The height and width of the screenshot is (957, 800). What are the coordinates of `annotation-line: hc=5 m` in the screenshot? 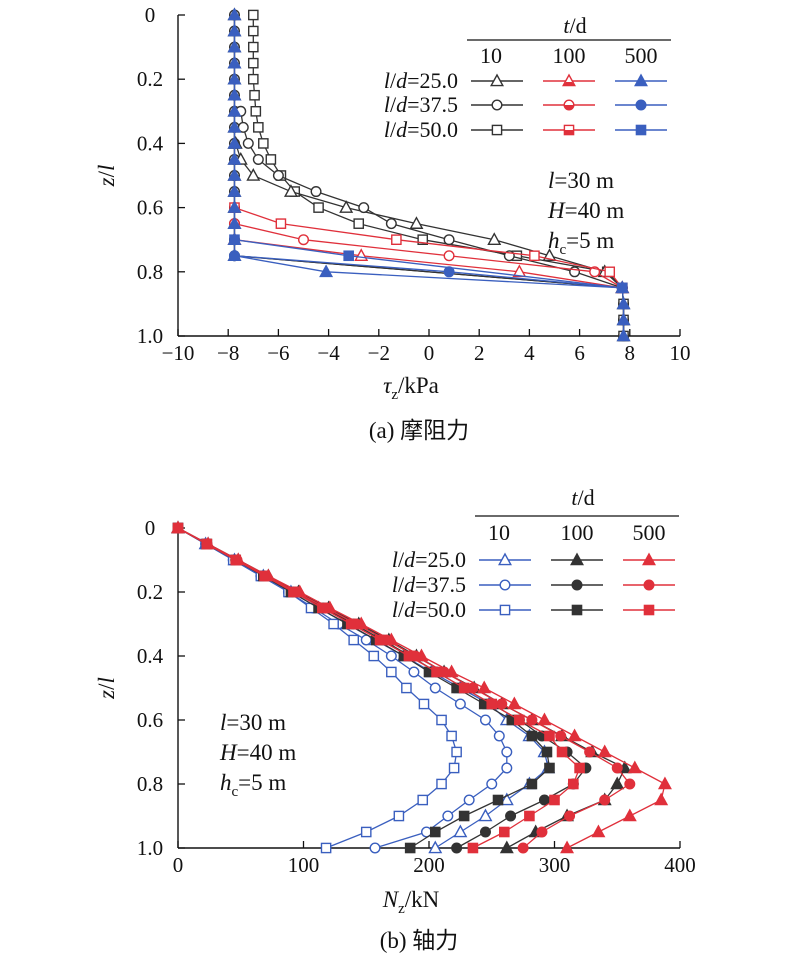 It's located at (581, 243).